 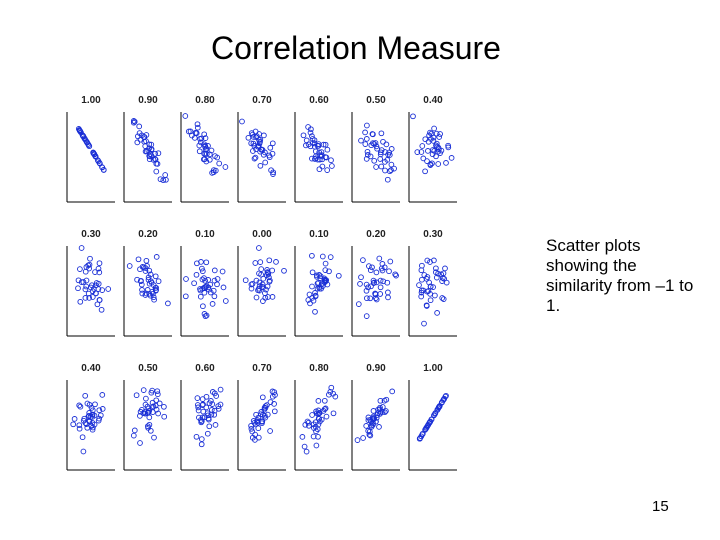 What do you see at coordinates (318, 417) in the screenshot?
I see `scatter-panel: 0.80` at bounding box center [318, 417].